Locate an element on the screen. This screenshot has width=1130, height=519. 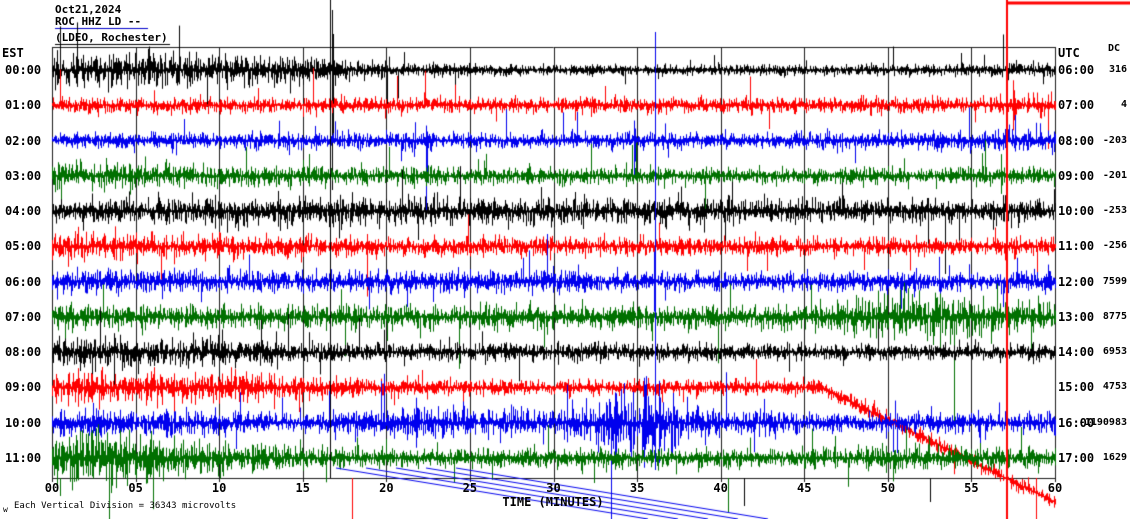
dc-value: -253 is located at coordinates (1114, 211).